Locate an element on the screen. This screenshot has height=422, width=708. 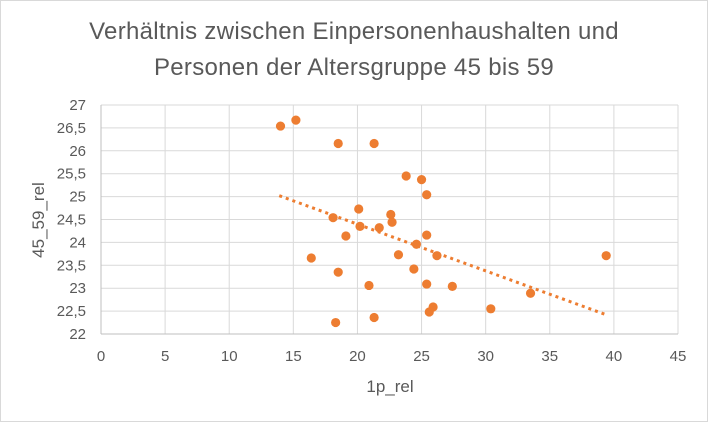
x-tick-label: 20 is located at coordinates (357, 356).